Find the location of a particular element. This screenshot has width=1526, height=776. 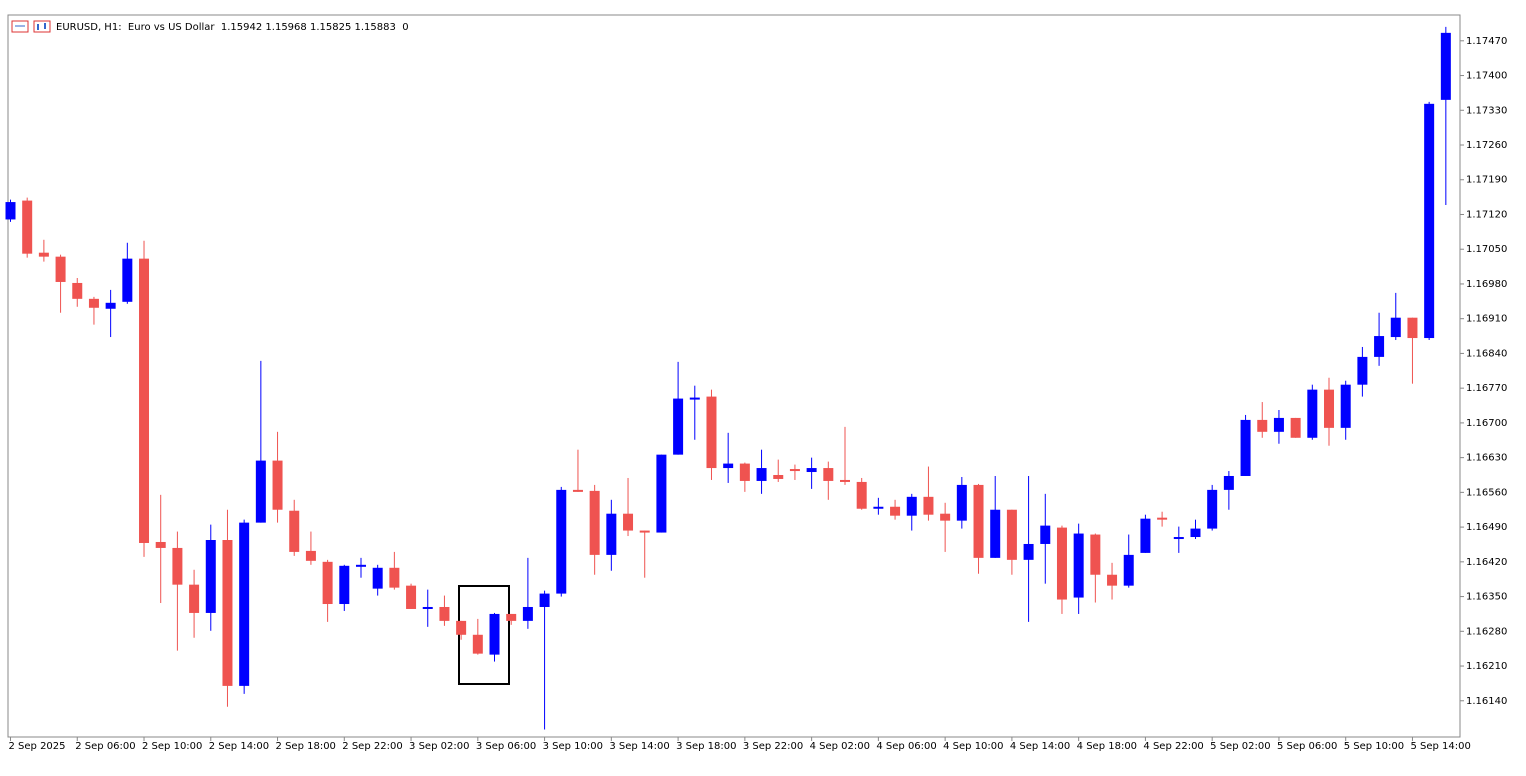

y-tick-label: 1.16280 is located at coordinates (1486, 631).